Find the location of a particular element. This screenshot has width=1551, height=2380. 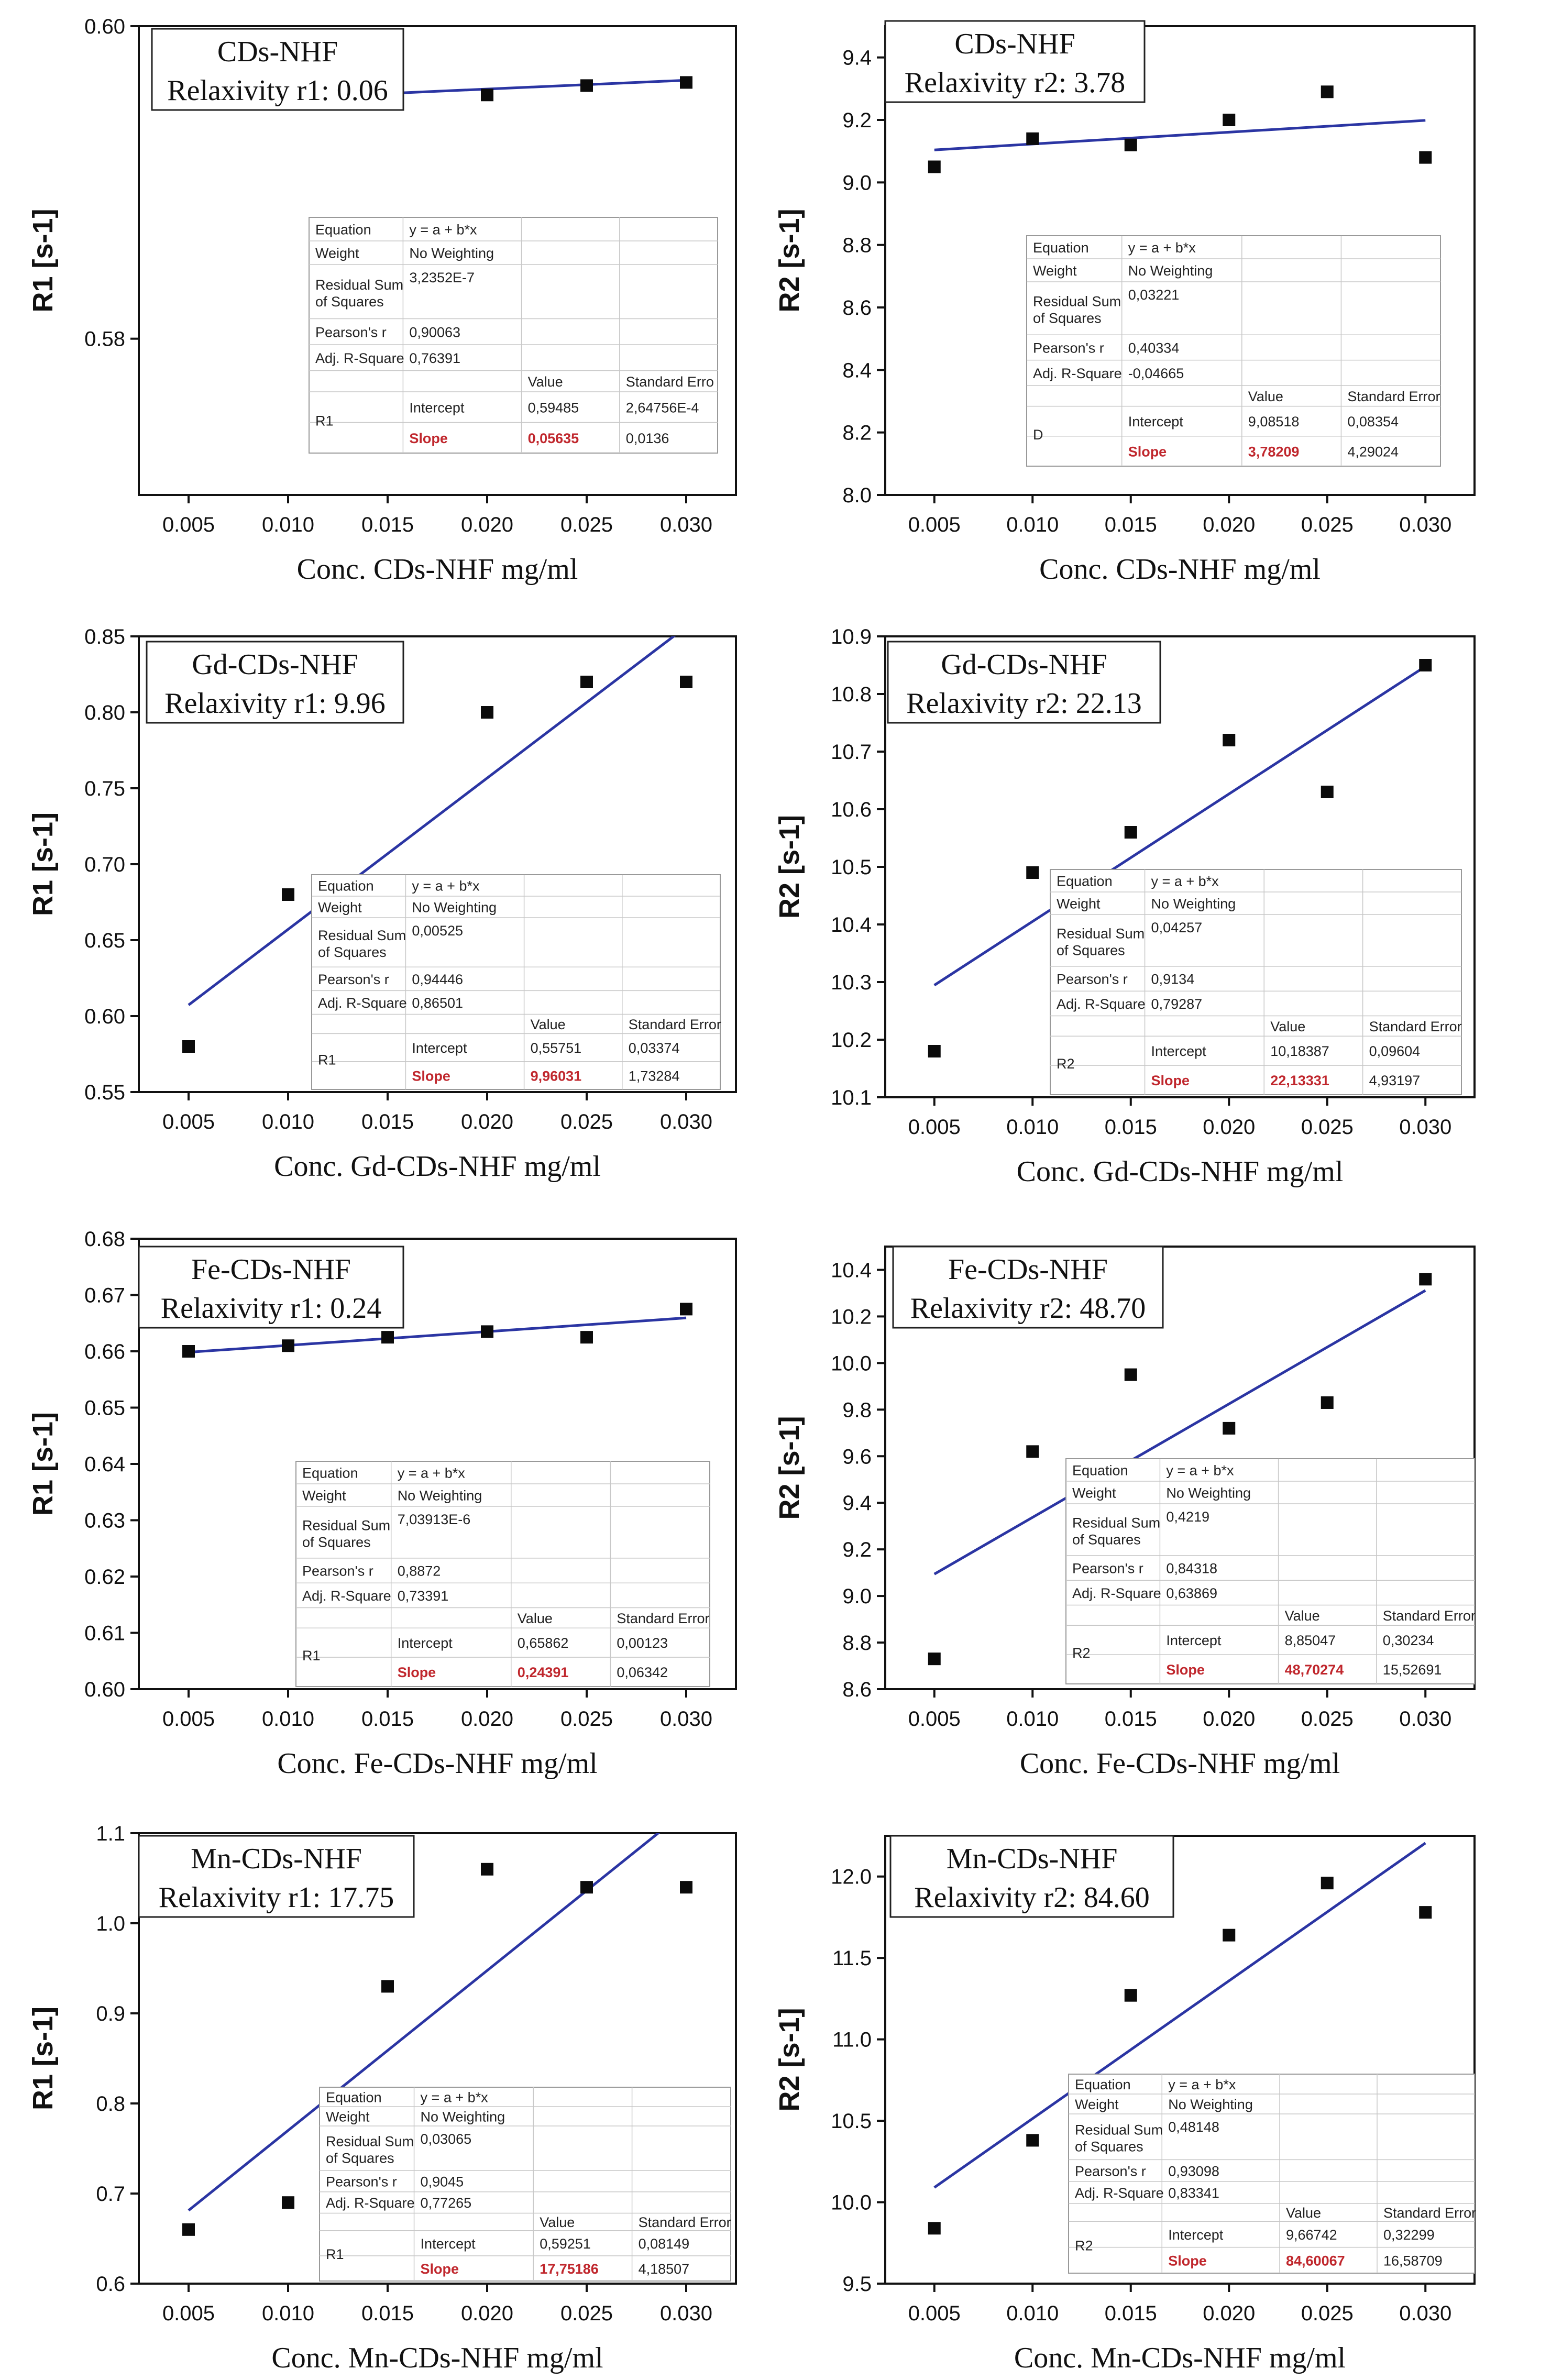

table-intercept-value: 10,18387 is located at coordinates (1300, 1051).